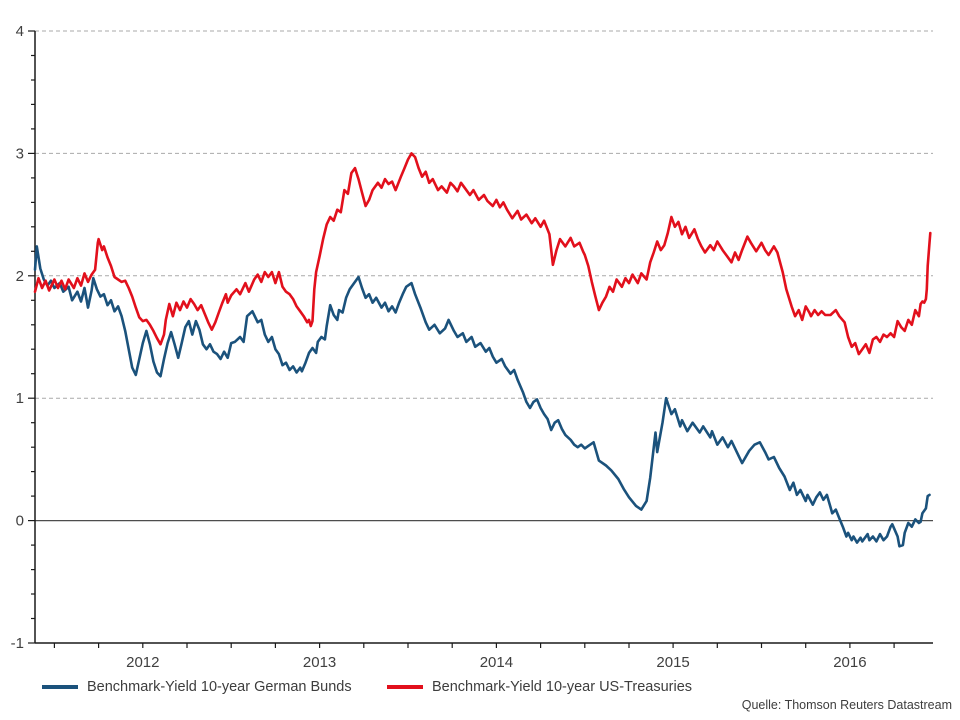  What do you see at coordinates (846, 705) in the screenshot?
I see `source-note: Quelle: Thomson Reuters Datastream` at bounding box center [846, 705].